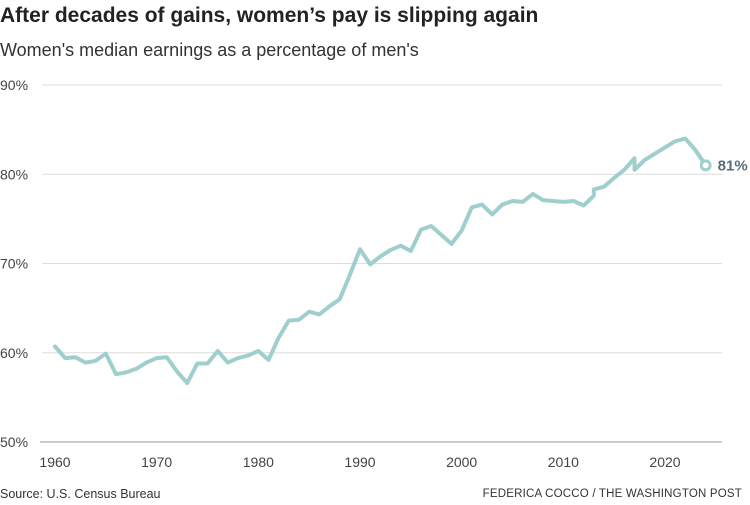 The height and width of the screenshot is (505, 750). What do you see at coordinates (258, 462) in the screenshot?
I see `x-tick-label: 1980` at bounding box center [258, 462].